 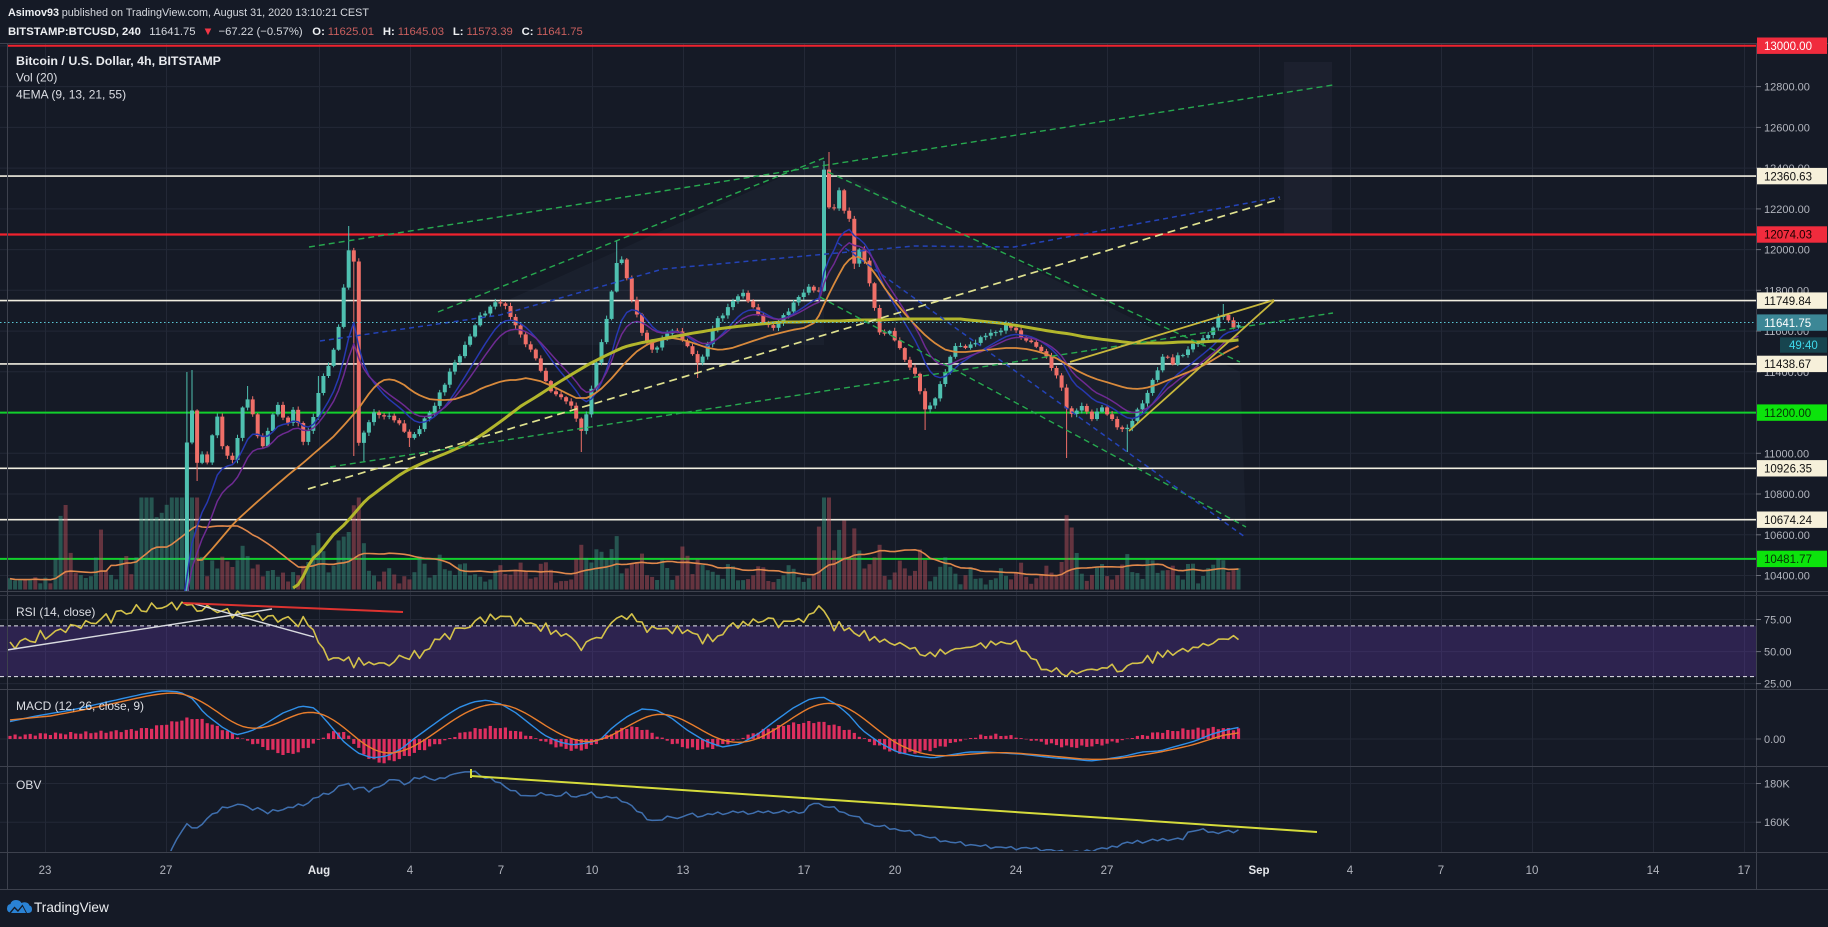 What do you see at coordinates (458, 32) in the screenshot?
I see `svg-text: L:` at bounding box center [458, 32].